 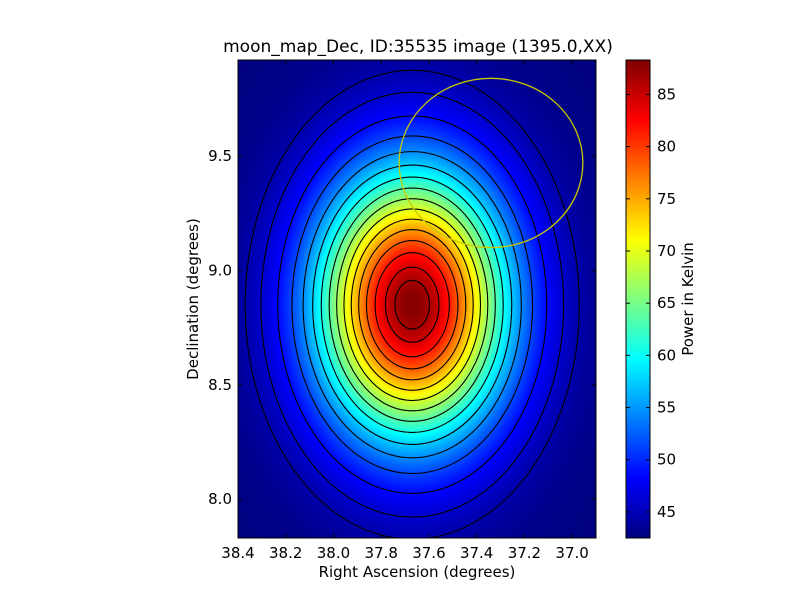 I want to click on colorbar-ticks: 45 50 55 60 65 70 75 80 85, so click(x=651, y=303).